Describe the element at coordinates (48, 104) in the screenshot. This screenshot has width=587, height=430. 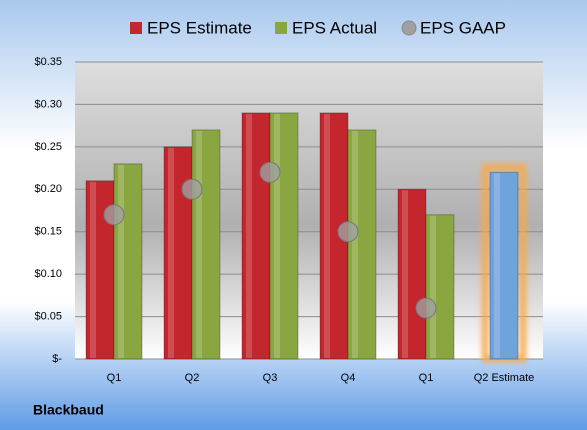
I see `y-tick-label: $0.30` at that location.